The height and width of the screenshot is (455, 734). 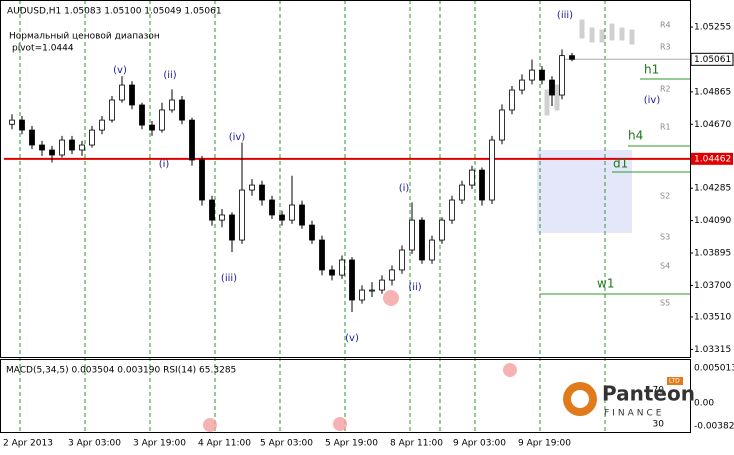 What do you see at coordinates (712, 350) in the screenshot?
I see `y-tick-label: 1.03315` at bounding box center [712, 350].